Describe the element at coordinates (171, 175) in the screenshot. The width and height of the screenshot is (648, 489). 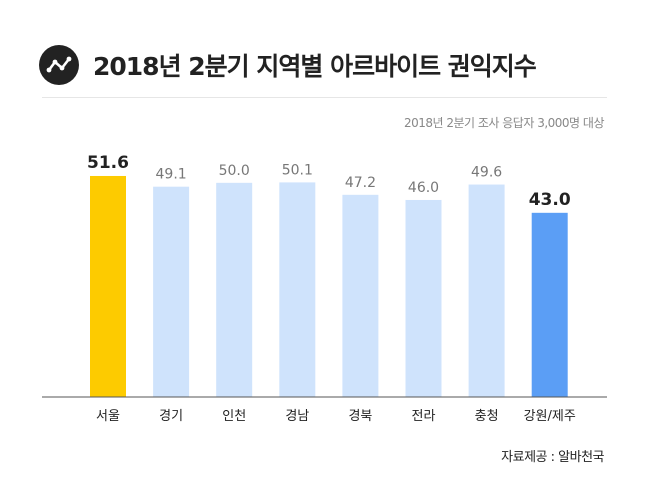
I see `data-label: 49.1` at that location.